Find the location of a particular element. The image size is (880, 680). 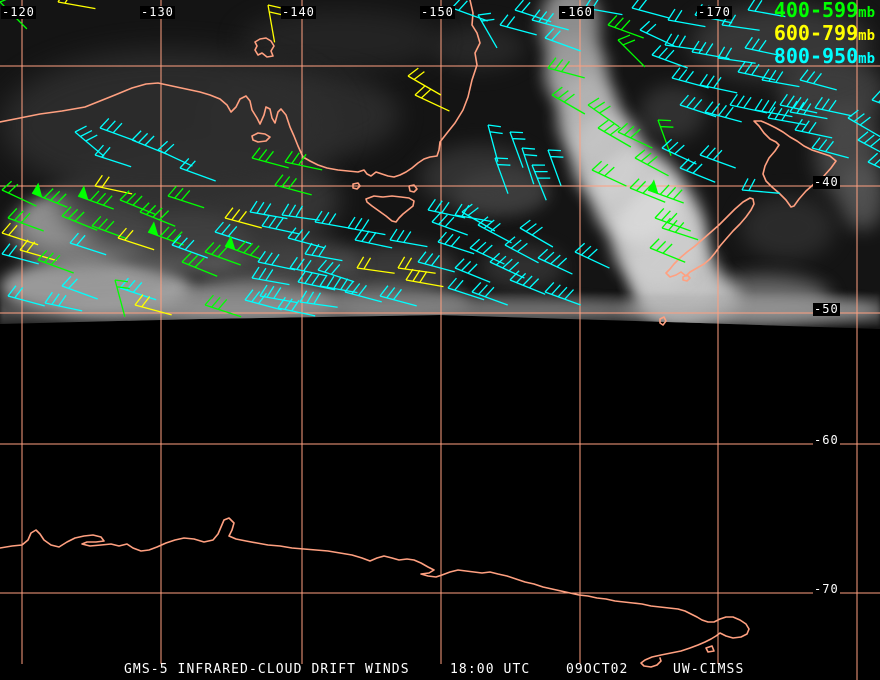

nz-north-island-coastline is located at coordinates (795, 164).